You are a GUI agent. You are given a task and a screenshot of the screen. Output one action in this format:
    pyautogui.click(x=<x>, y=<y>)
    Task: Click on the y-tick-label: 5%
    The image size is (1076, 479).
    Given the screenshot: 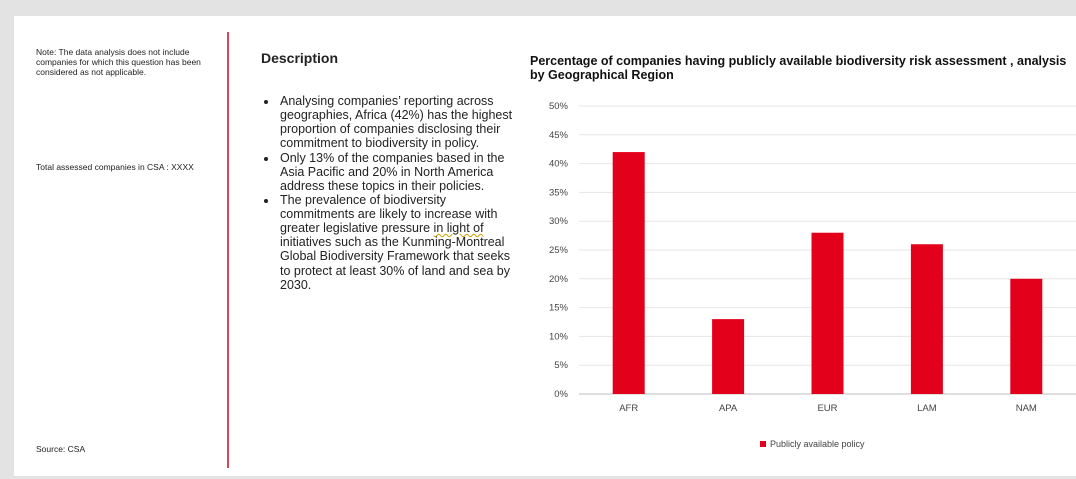 What is the action you would take?
    pyautogui.click(x=561, y=365)
    